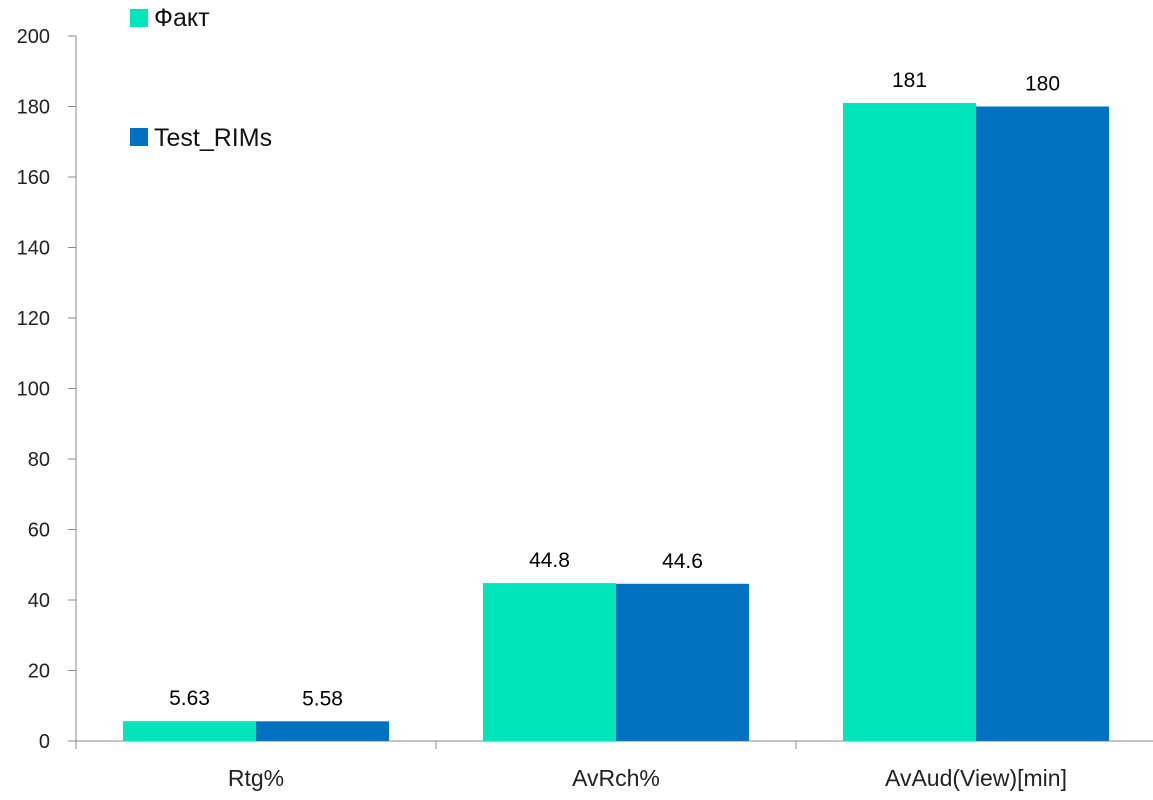 The height and width of the screenshot is (800, 1153). What do you see at coordinates (976, 778) in the screenshot?
I see `x-category-label: AvAud(View)[min]` at bounding box center [976, 778].